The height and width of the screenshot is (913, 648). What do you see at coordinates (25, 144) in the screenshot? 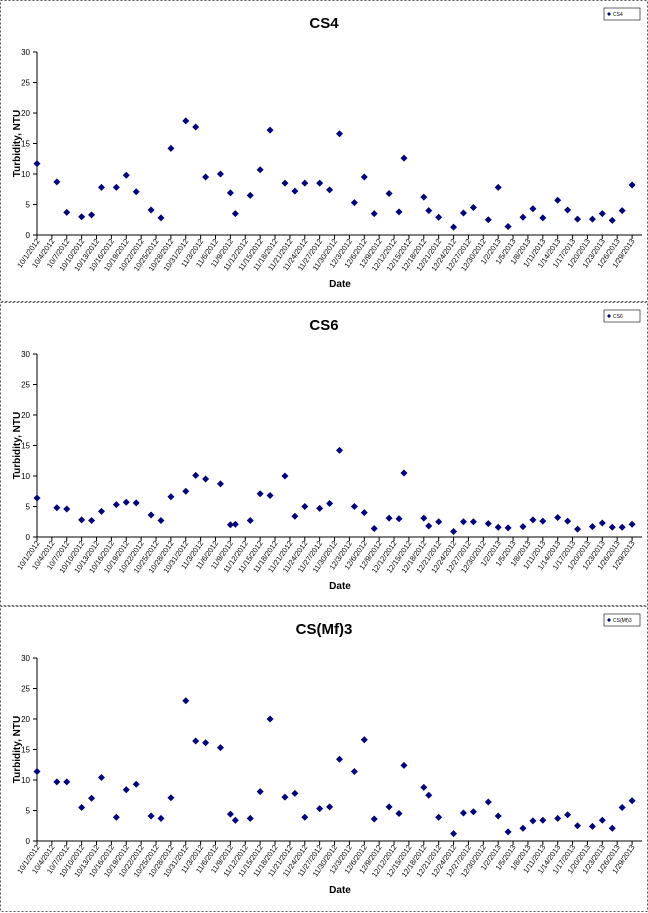
I see `y-tick-label: 15` at bounding box center [25, 144].